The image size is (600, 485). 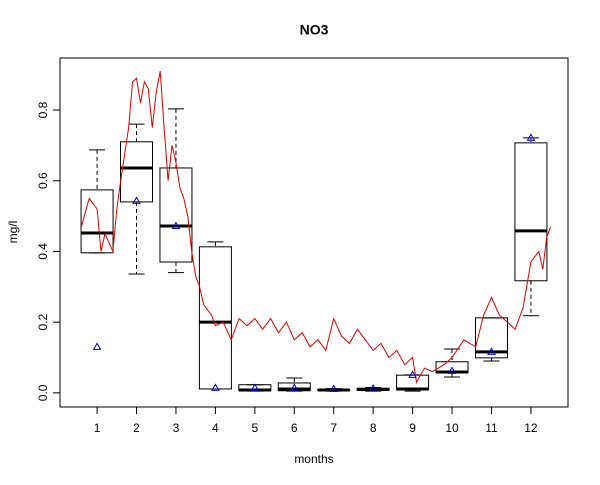 I want to click on x-tick-label: 12, so click(x=531, y=428).